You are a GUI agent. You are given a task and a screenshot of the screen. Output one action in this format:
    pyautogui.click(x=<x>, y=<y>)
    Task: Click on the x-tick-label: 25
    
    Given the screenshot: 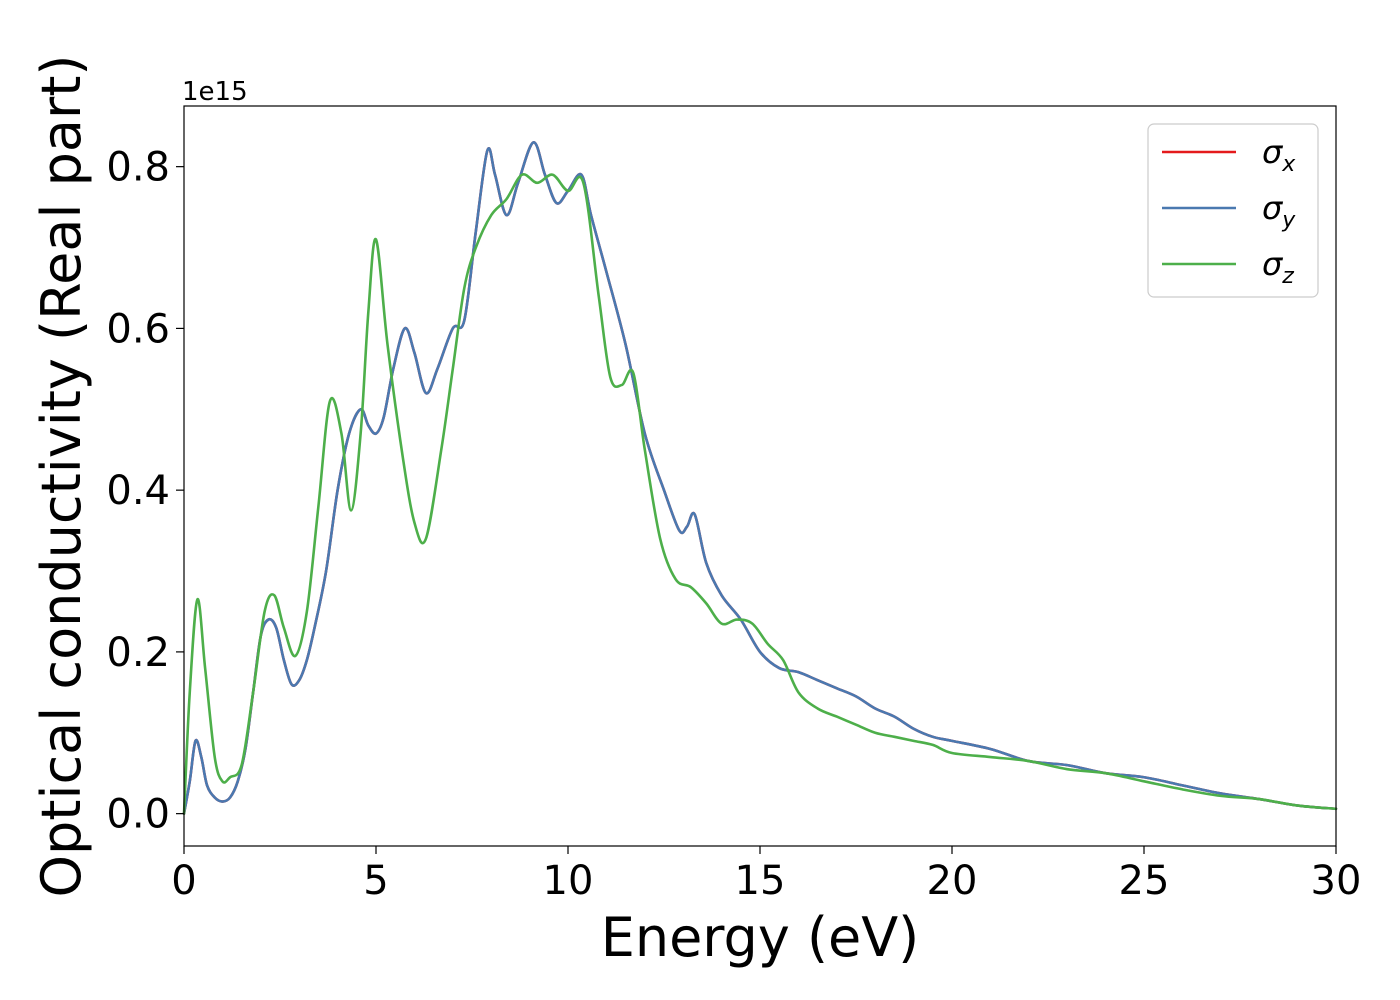 What is the action you would take?
    pyautogui.click(x=1144, y=881)
    